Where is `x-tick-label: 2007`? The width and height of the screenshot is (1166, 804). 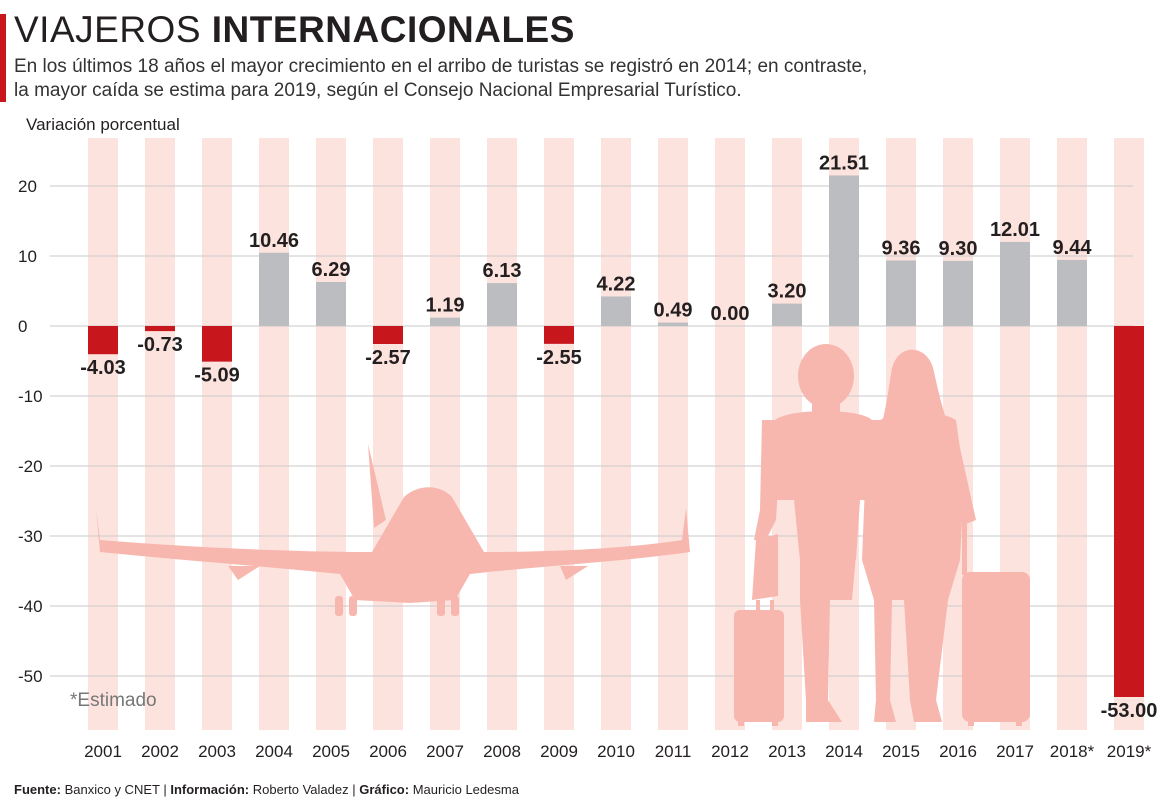
x-tick-label: 2007 is located at coordinates (445, 751).